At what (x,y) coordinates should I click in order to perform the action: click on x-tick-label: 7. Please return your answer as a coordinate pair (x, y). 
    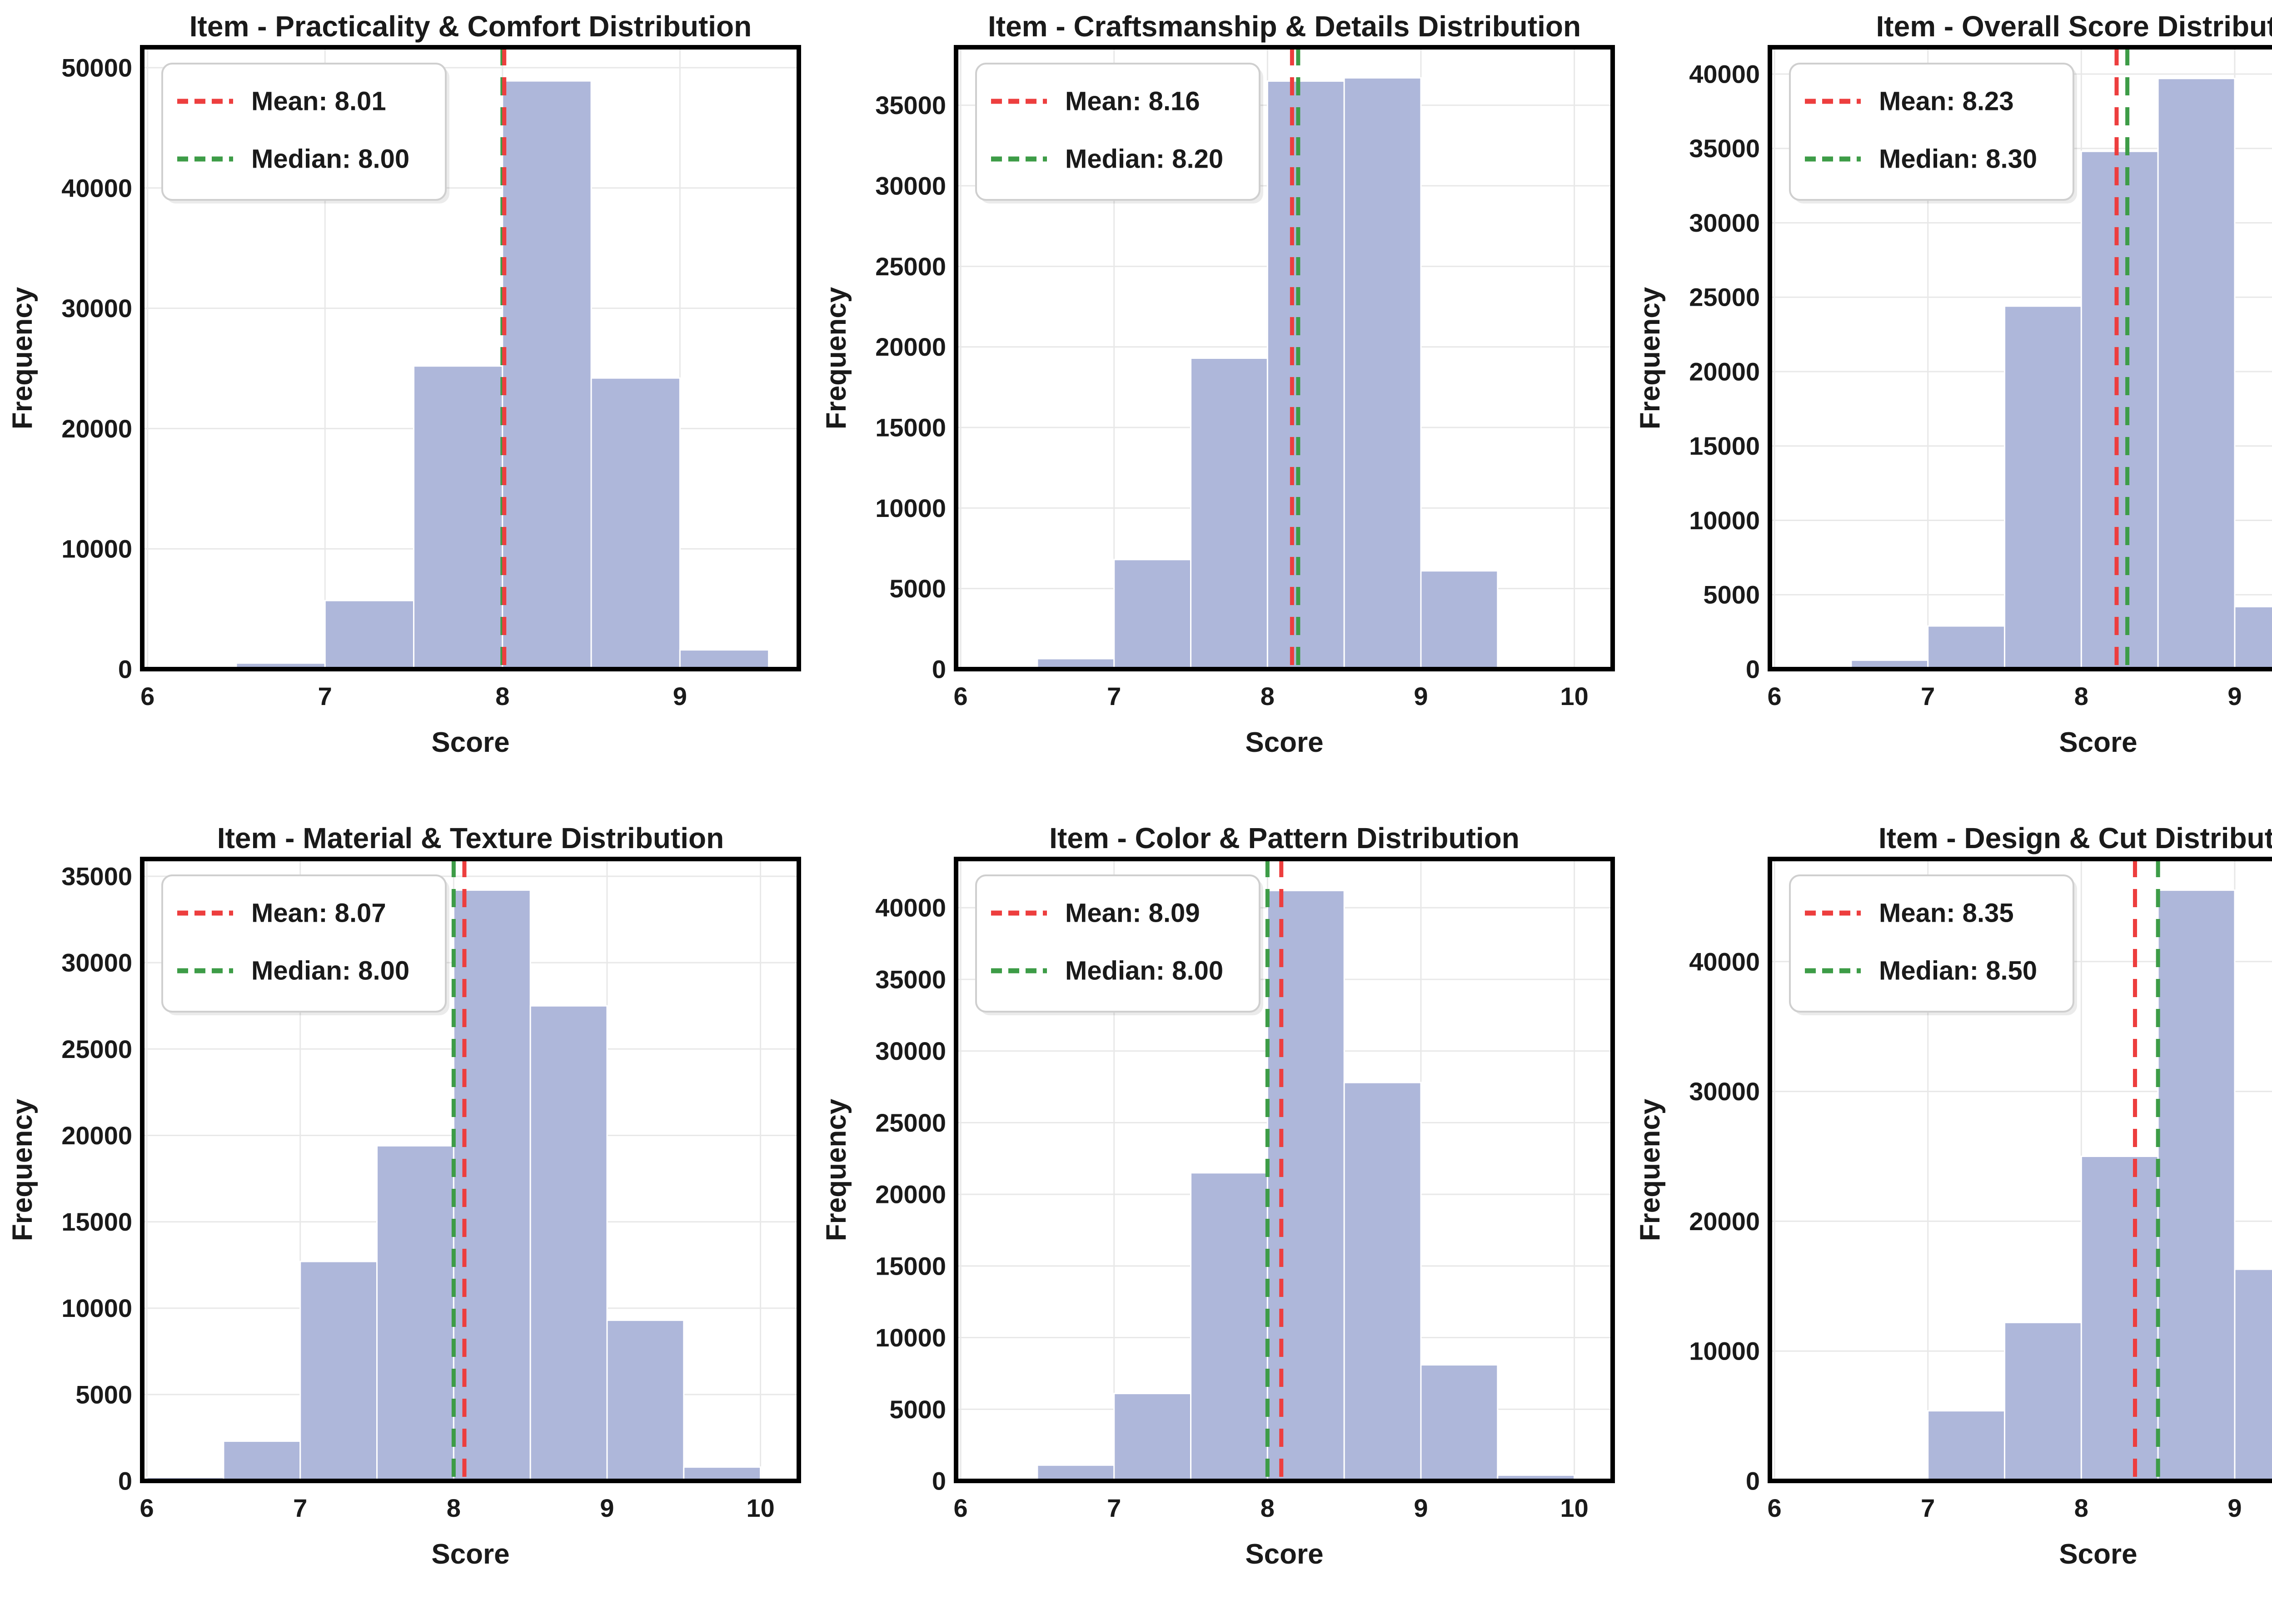
    Looking at the image, I should click on (325, 696).